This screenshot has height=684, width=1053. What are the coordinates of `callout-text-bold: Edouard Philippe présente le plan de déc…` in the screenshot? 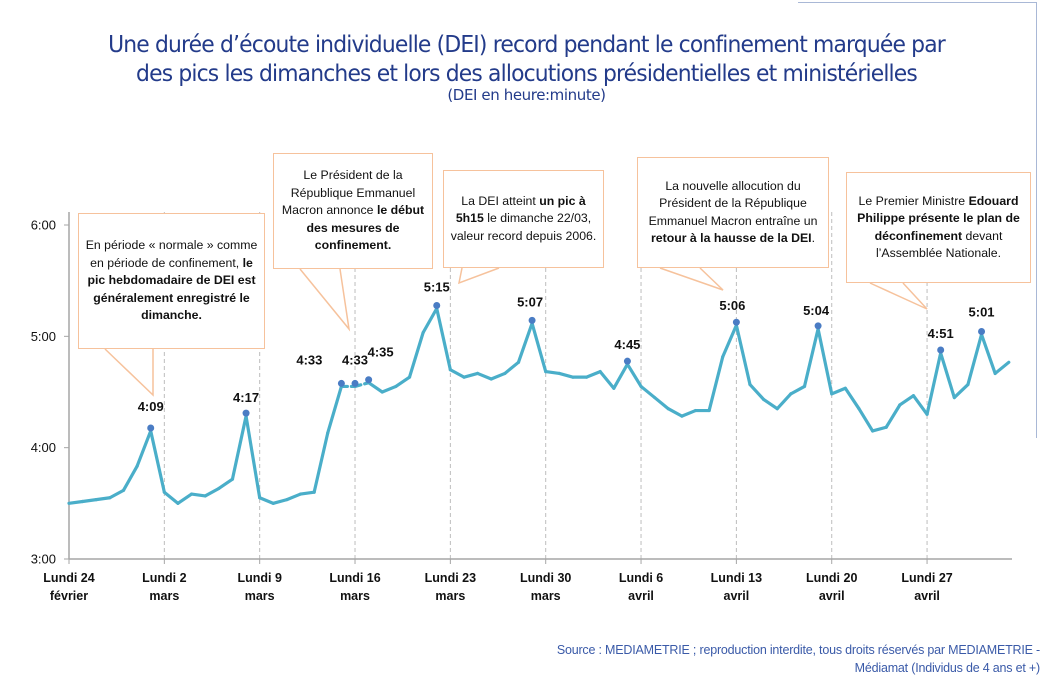 It's located at (938, 218).